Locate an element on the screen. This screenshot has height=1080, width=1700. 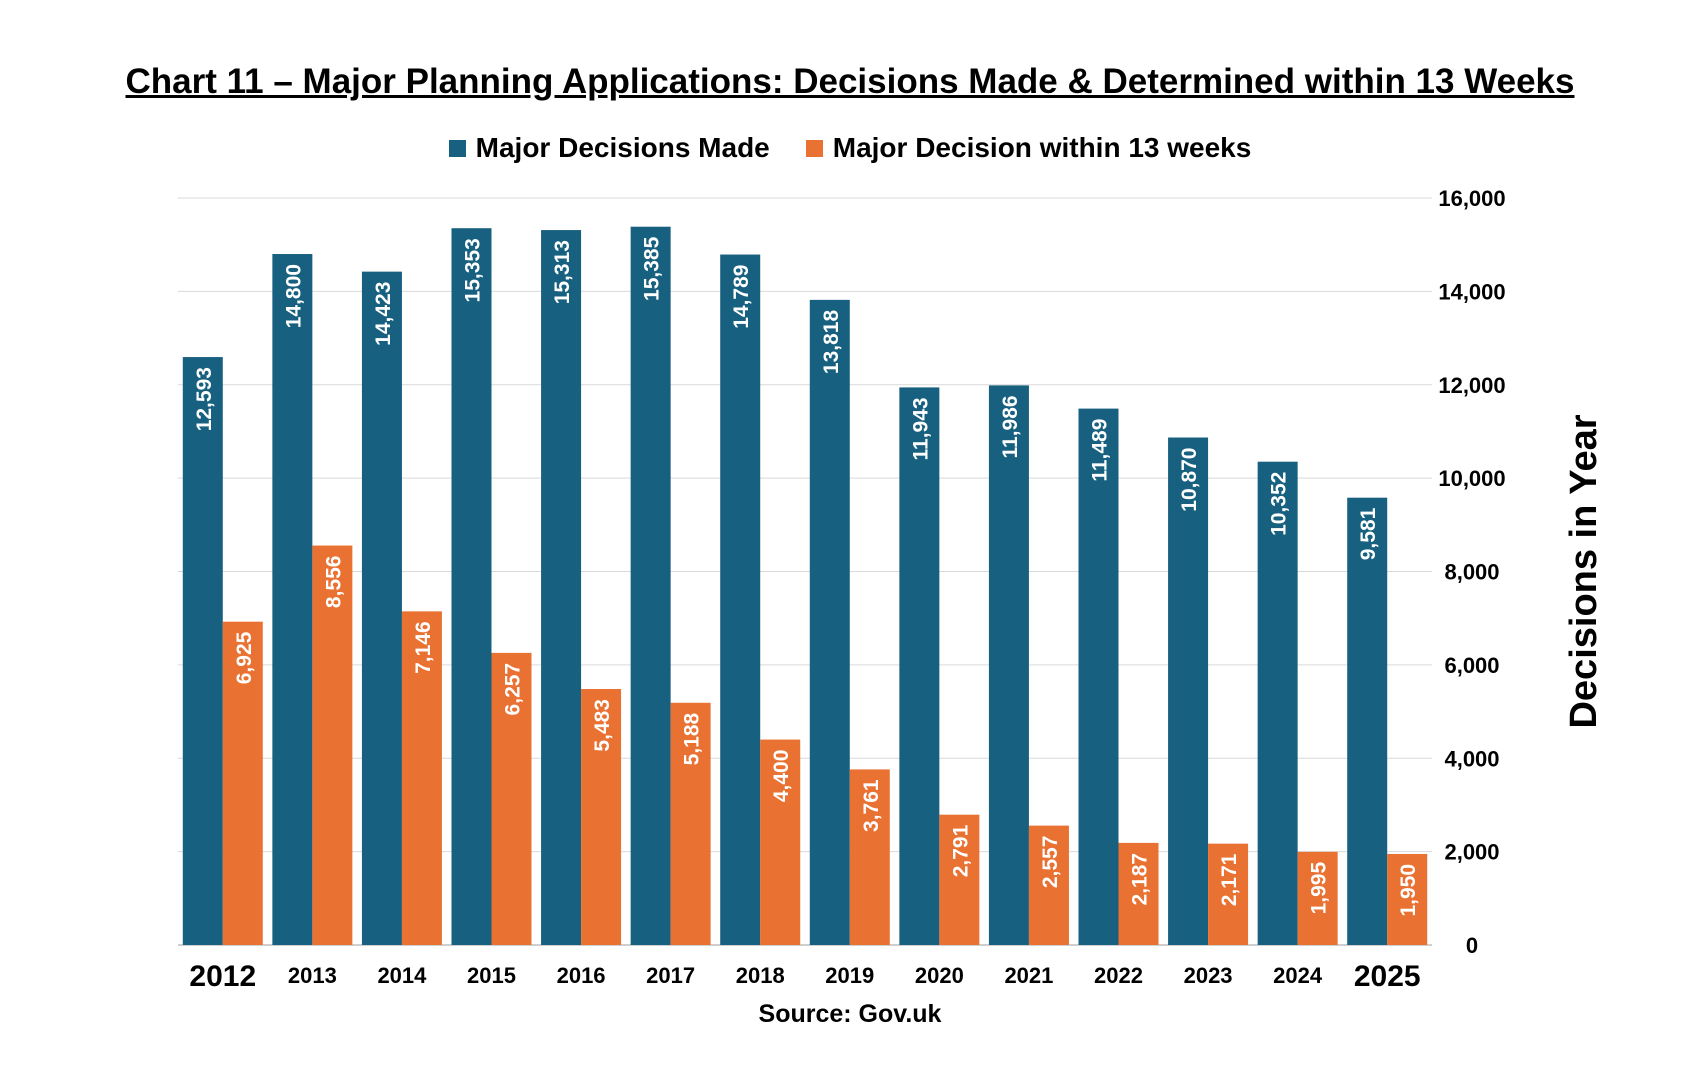
data-label-within-13-weeks: 1,950 is located at coordinates (1408, 890).